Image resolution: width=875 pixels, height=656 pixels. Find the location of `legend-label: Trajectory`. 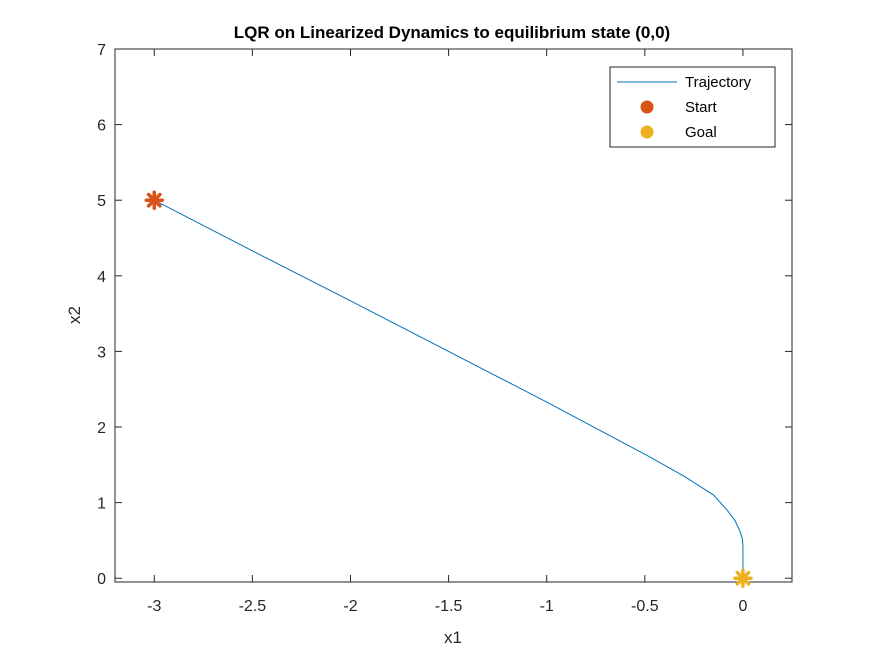

legend-label: Trajectory is located at coordinates (718, 82).